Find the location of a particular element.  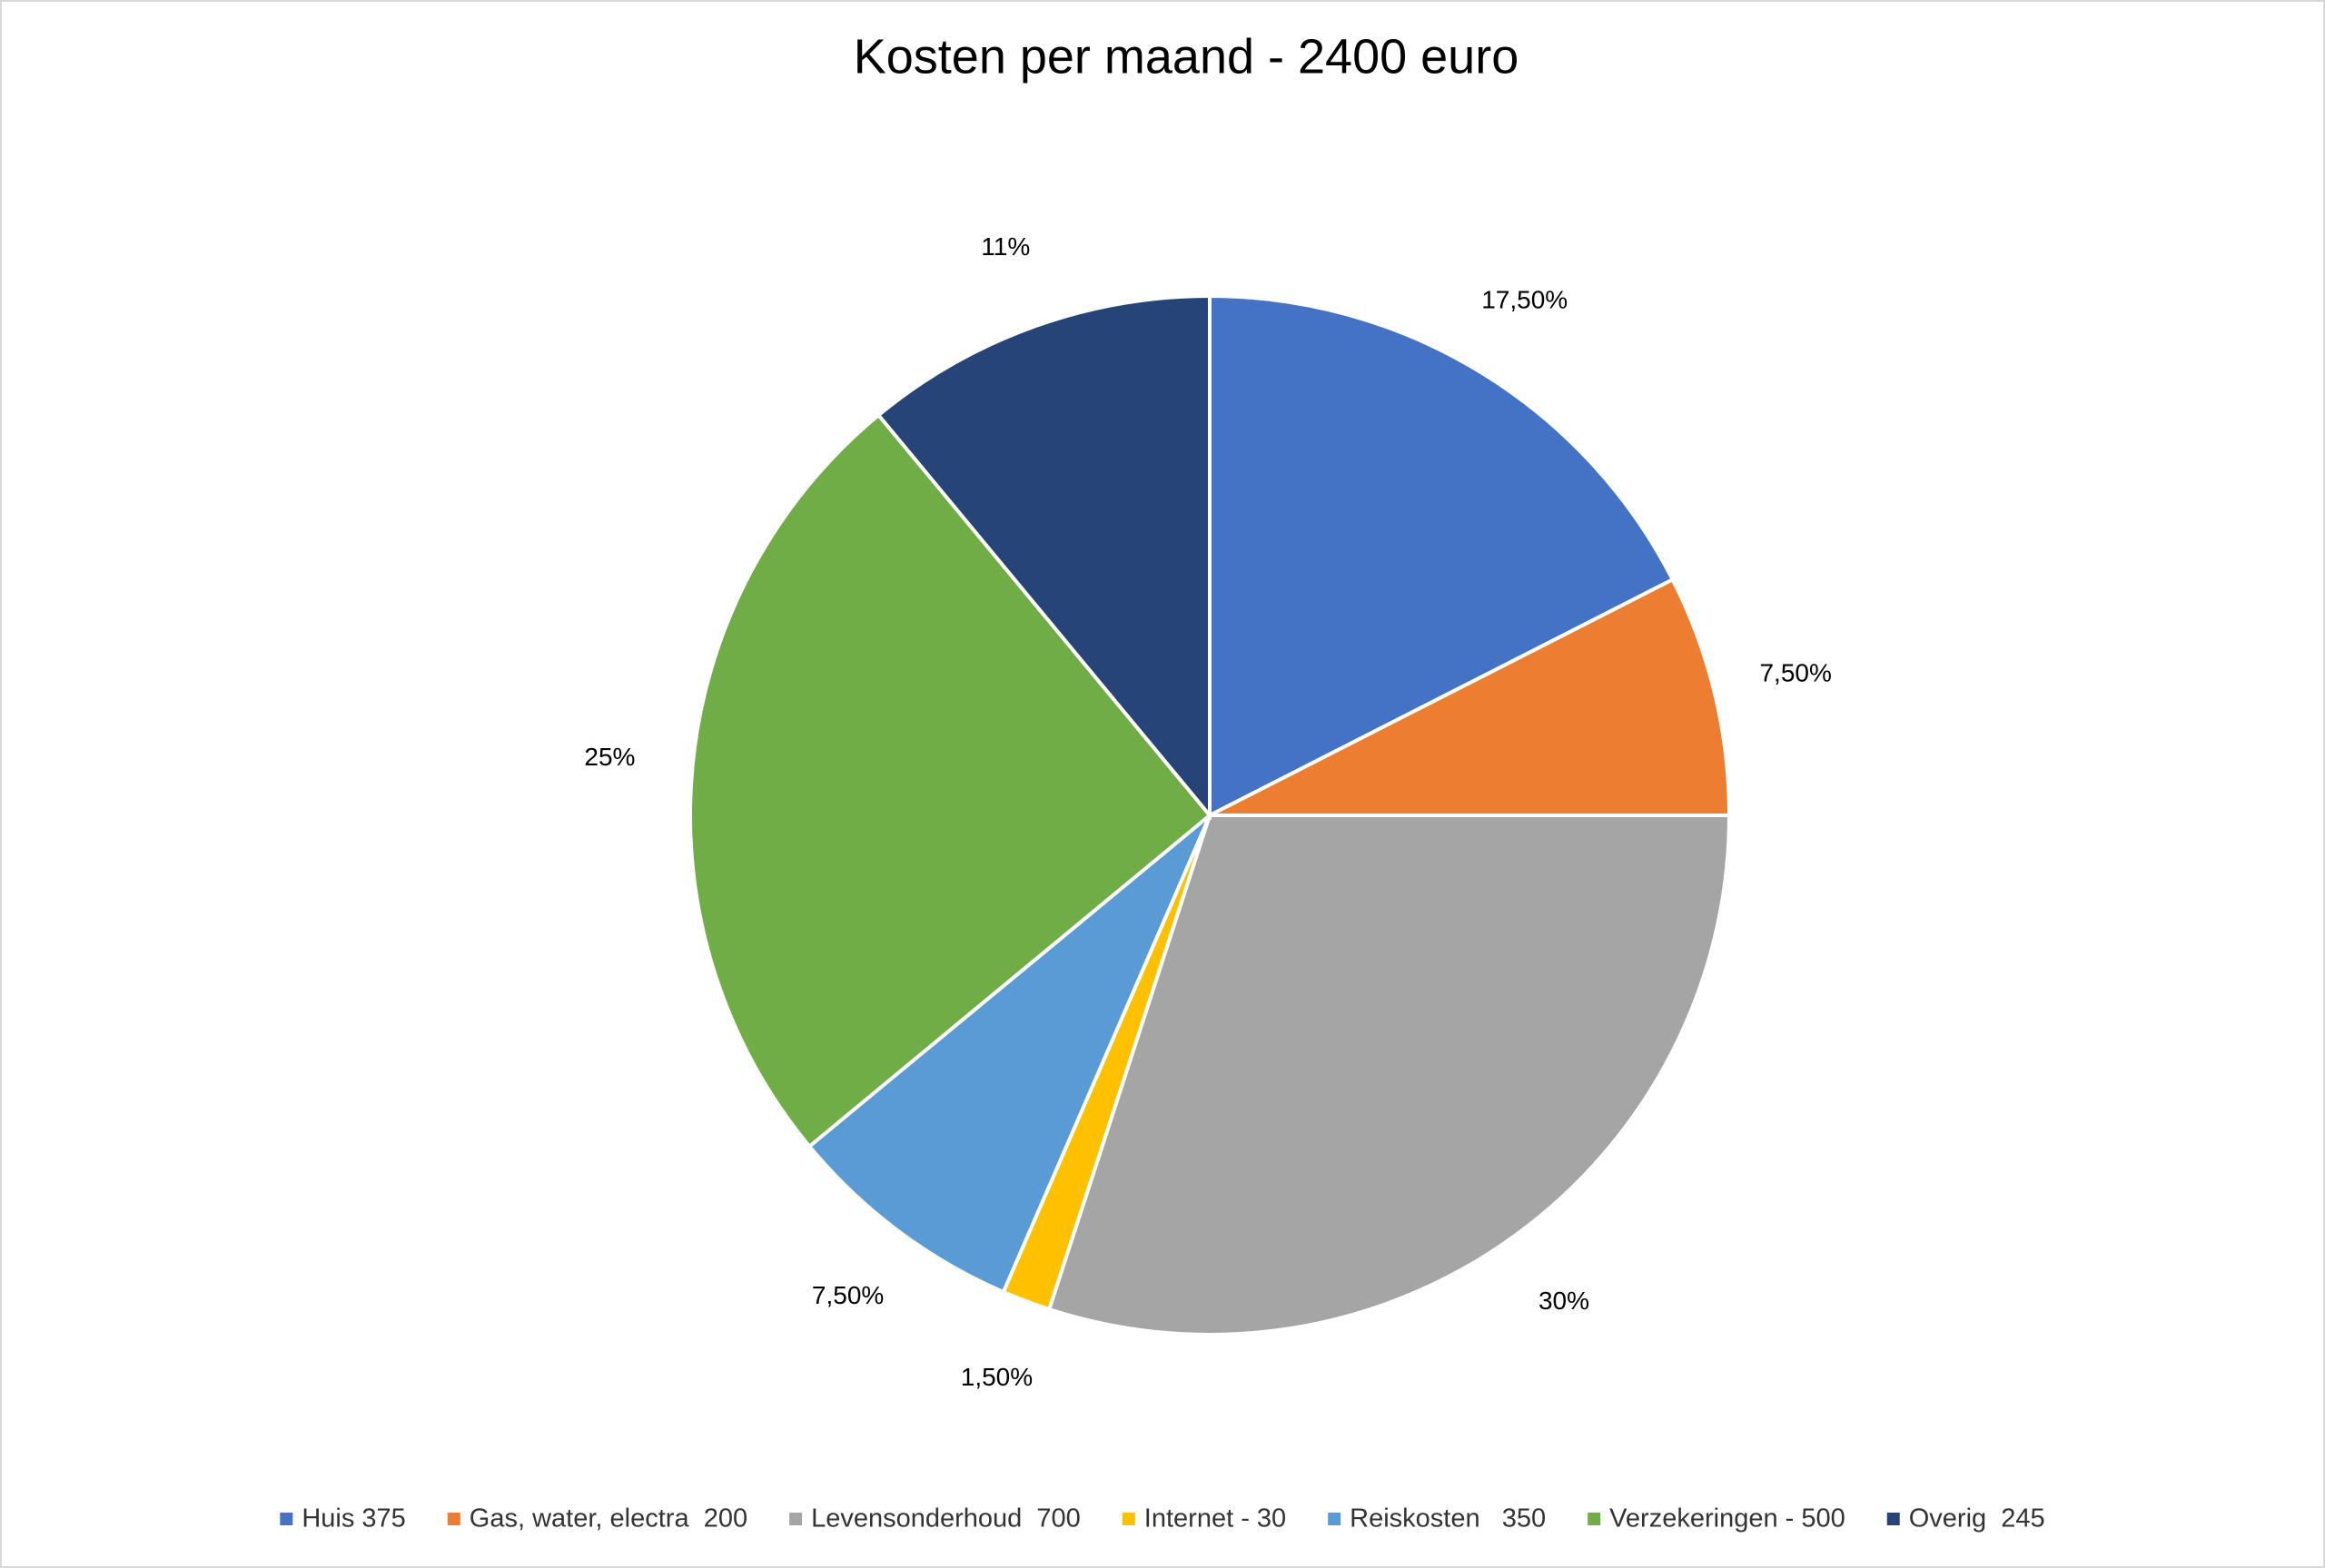

data-label: 30% is located at coordinates (1563, 1301).